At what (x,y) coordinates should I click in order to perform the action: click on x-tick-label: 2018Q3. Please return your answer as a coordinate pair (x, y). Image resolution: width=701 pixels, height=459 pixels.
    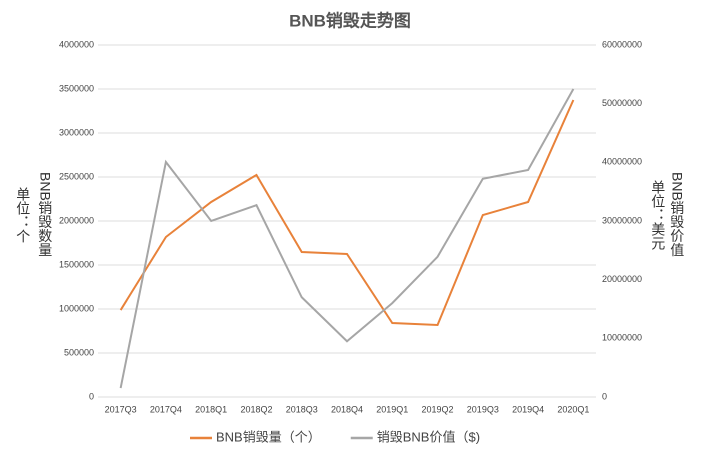
    Looking at the image, I should click on (302, 409).